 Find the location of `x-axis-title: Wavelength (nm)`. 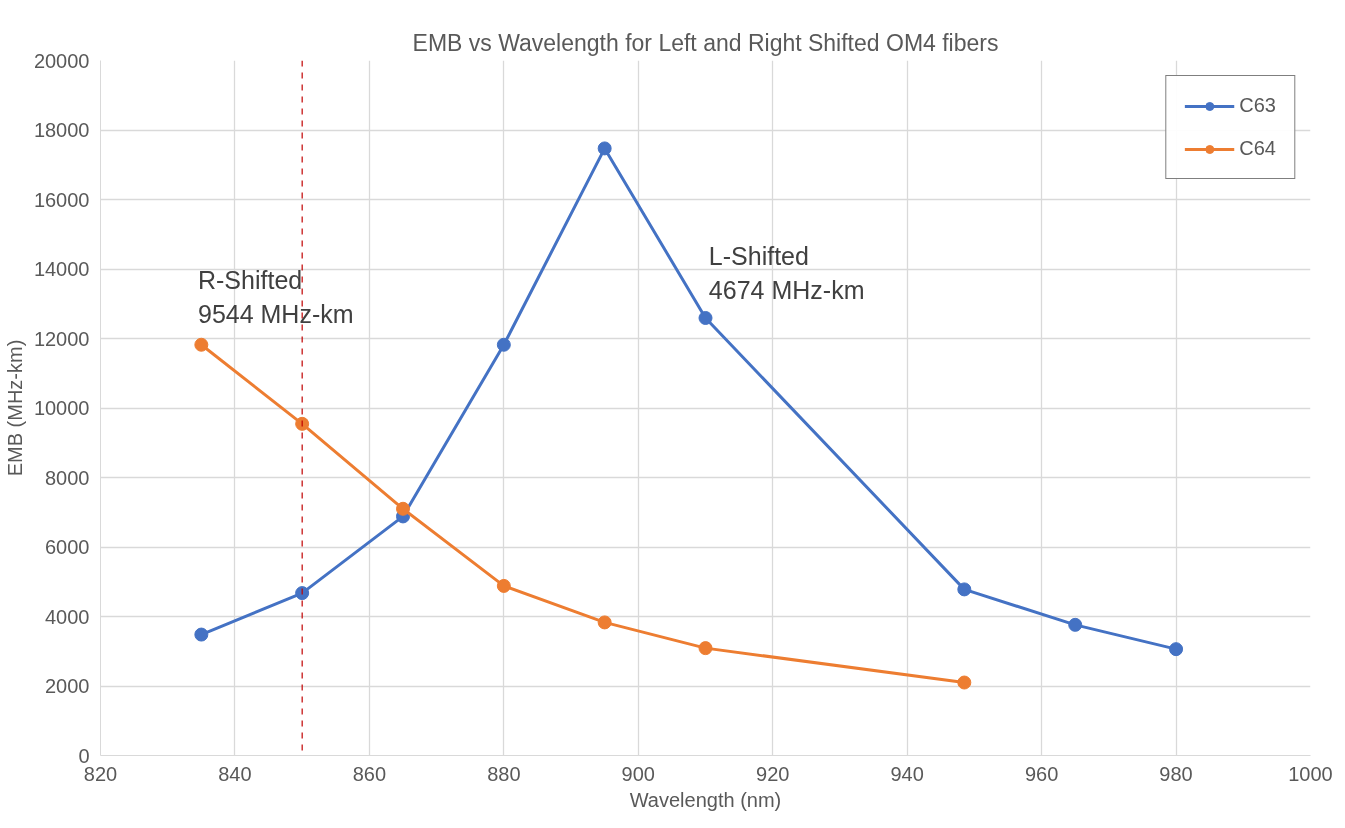

x-axis-title: Wavelength (nm) is located at coordinates (705, 799).